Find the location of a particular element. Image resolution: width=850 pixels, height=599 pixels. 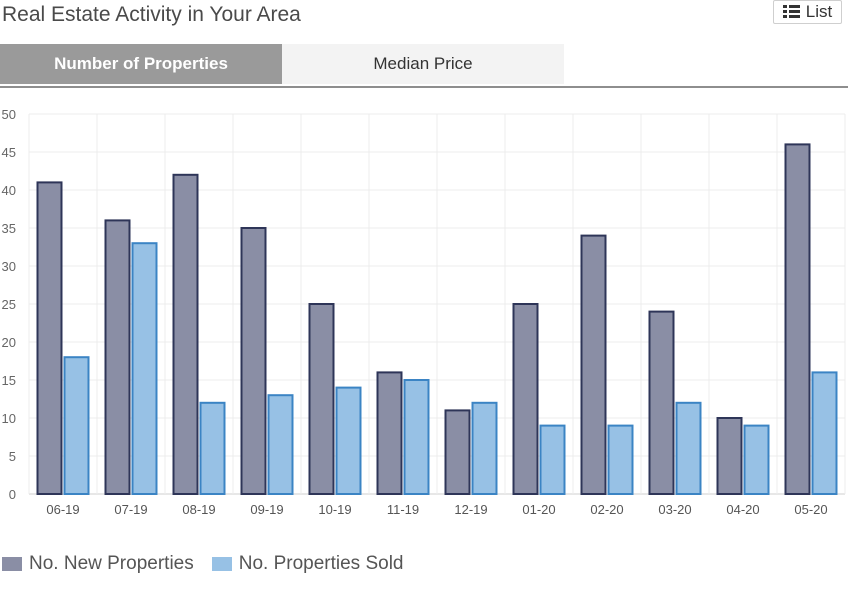

legend-item-new-properties: No. New Properties is located at coordinates (98, 564).